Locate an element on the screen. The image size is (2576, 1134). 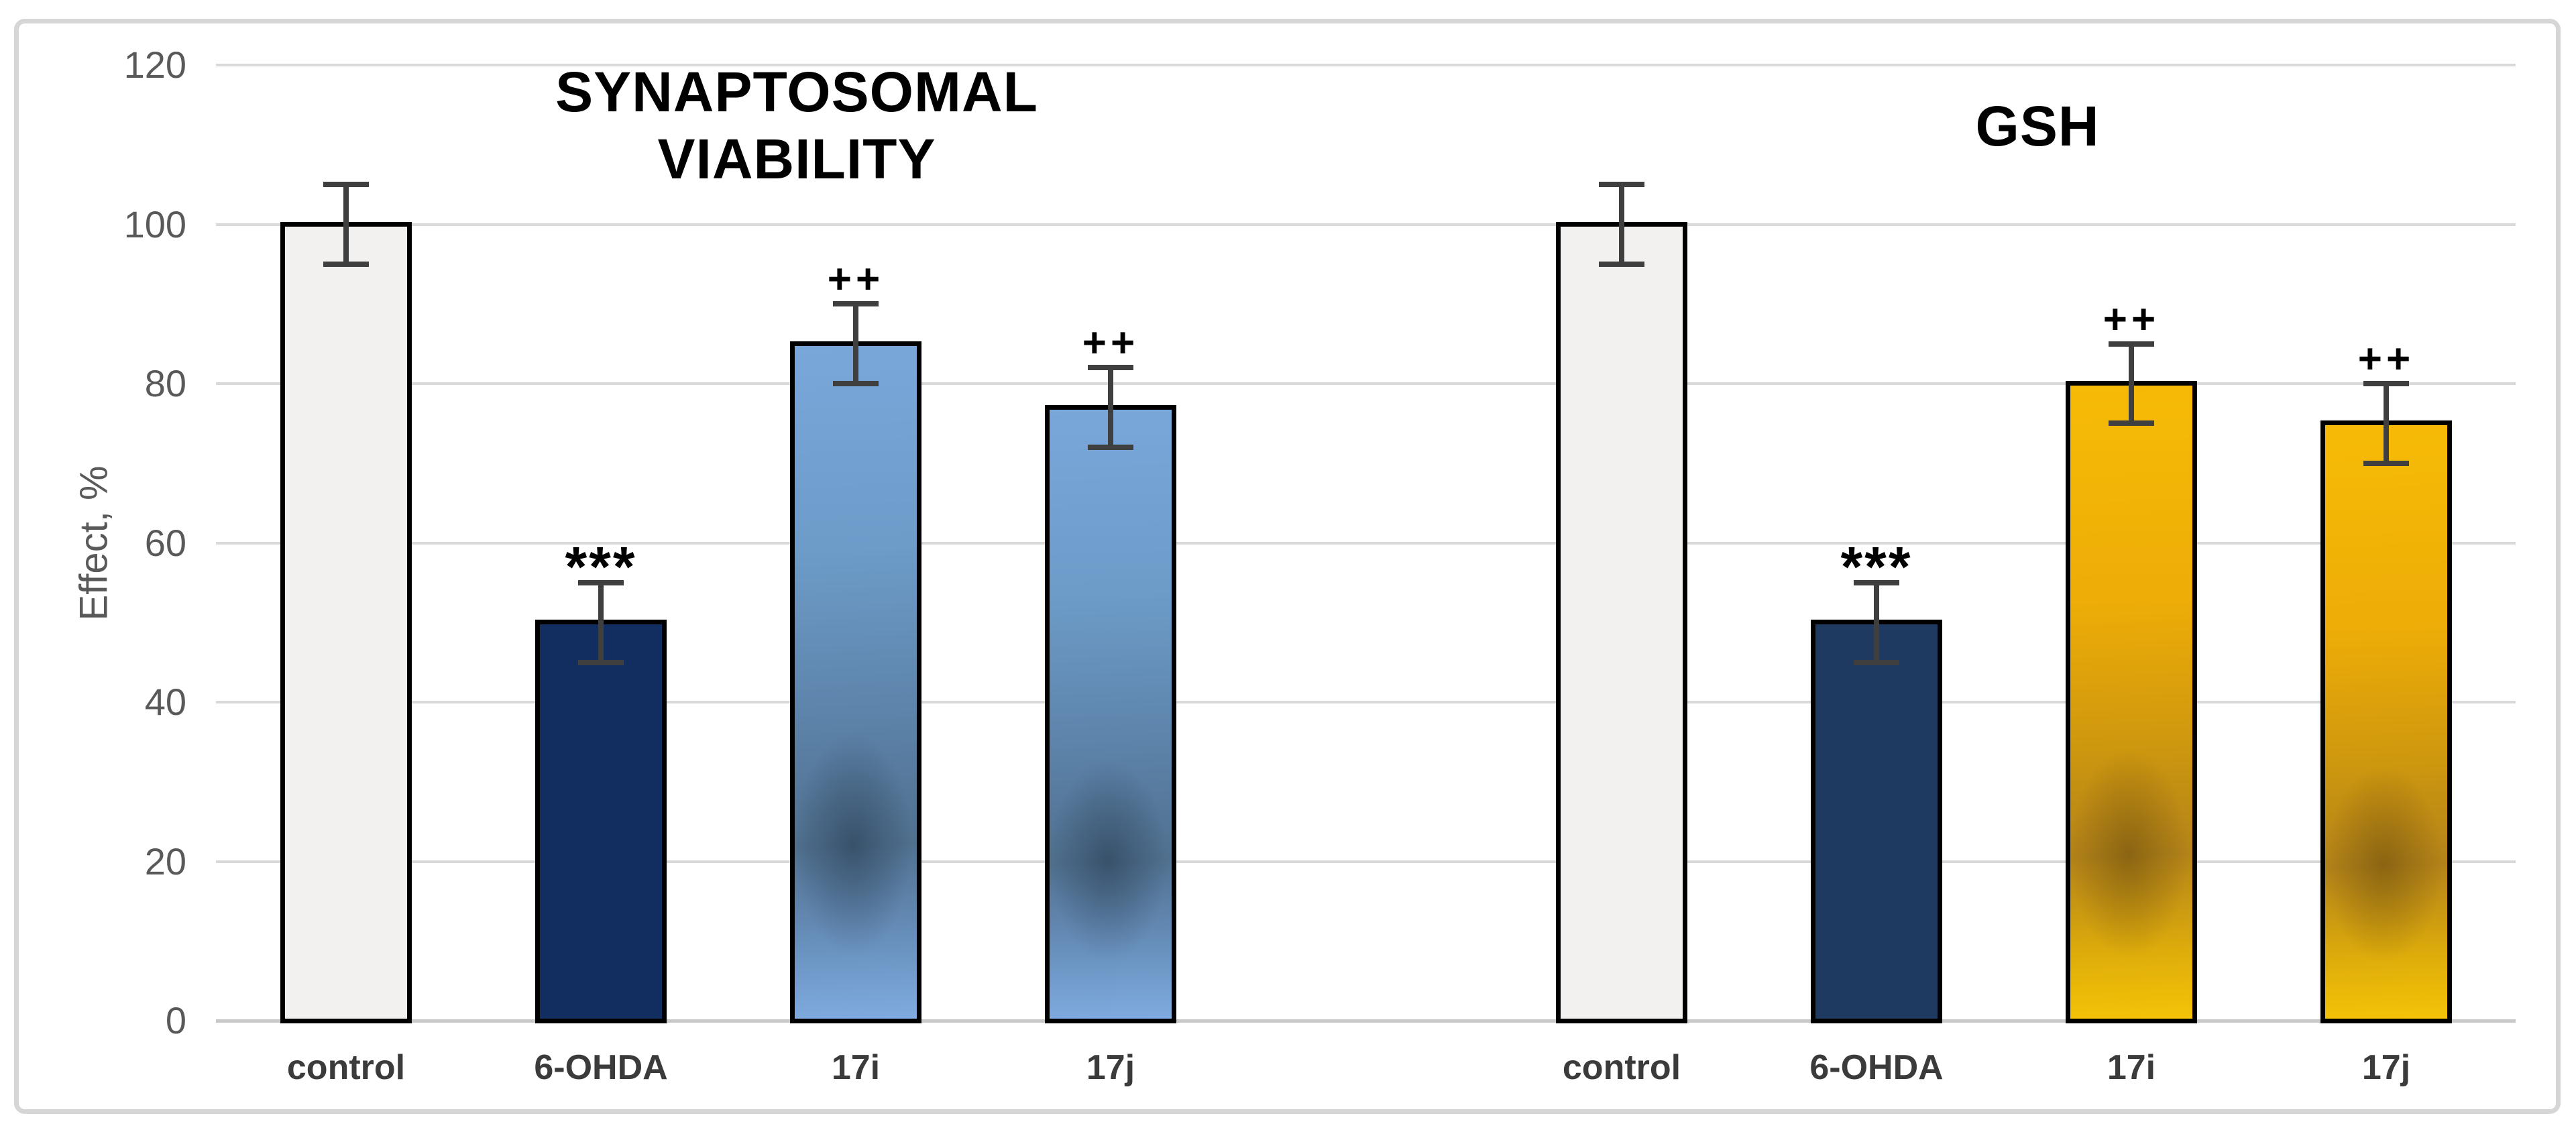
panel-title-line-1: SYNAPTOSOMAL is located at coordinates (796, 91).